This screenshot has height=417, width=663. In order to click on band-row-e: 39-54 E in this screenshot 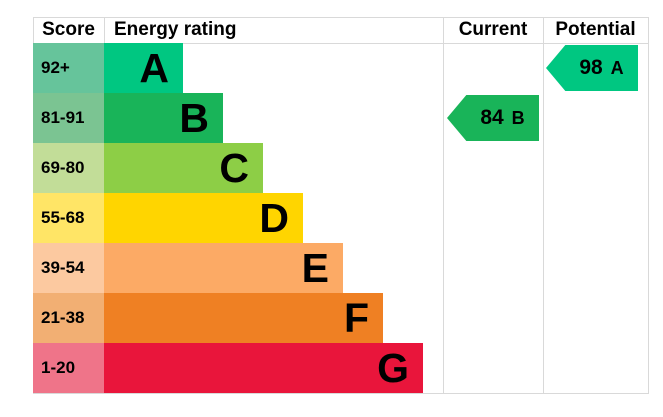, I will do `click(188, 268)`.